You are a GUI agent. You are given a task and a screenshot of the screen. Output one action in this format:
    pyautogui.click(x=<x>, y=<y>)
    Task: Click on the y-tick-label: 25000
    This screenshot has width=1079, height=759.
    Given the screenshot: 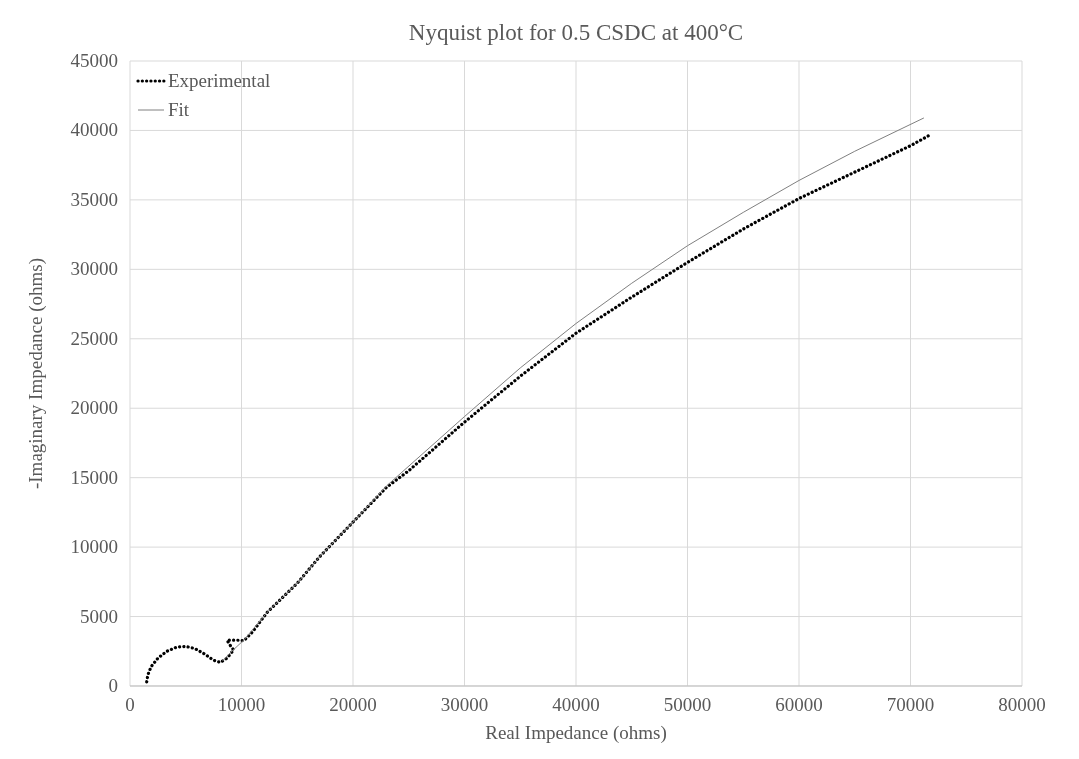 What is the action you would take?
    pyautogui.click(x=94, y=338)
    